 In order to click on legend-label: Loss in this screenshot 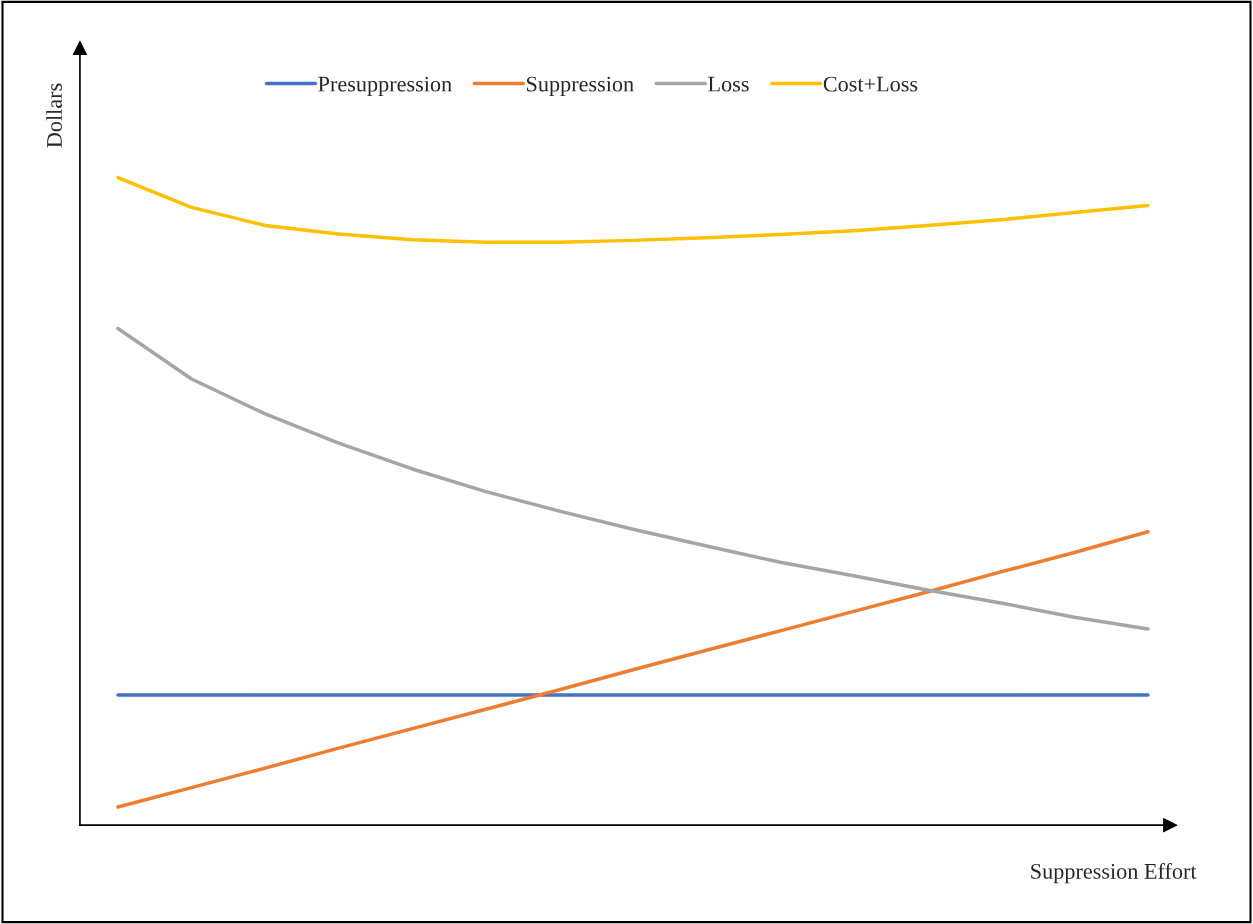, I will do `click(728, 84)`.